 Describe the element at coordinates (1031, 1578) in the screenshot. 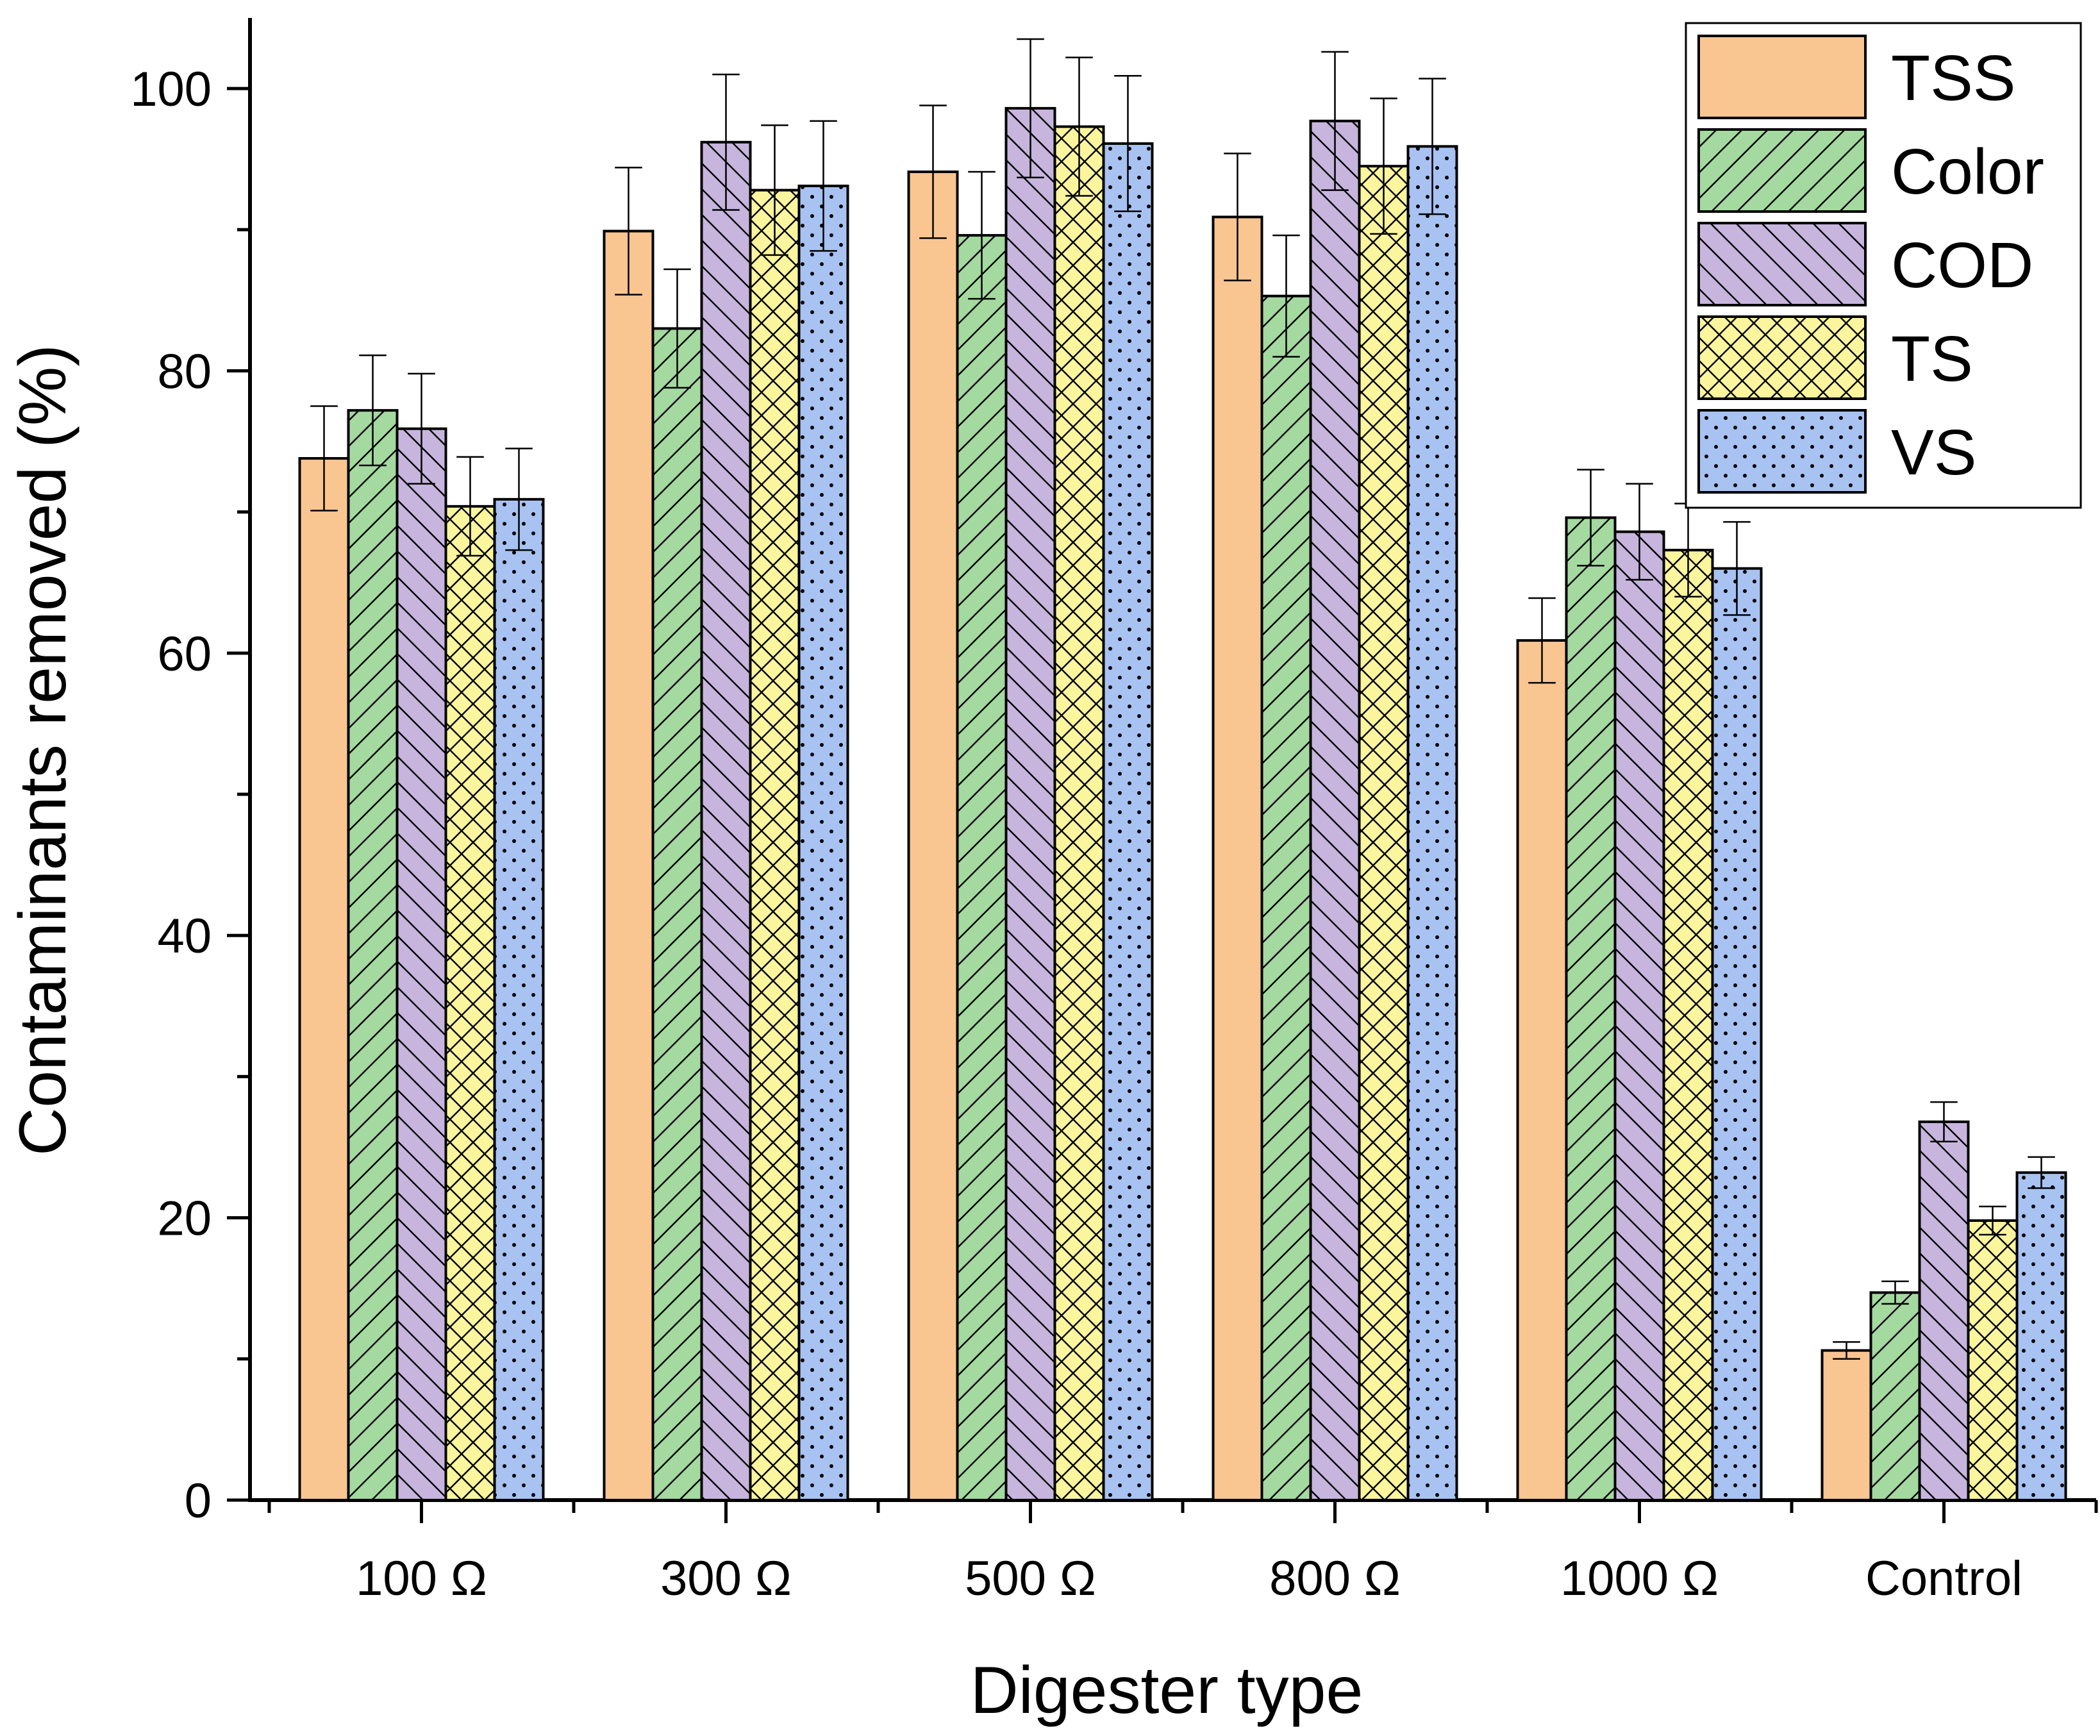

I see `x-category-label: 500 Ω` at that location.